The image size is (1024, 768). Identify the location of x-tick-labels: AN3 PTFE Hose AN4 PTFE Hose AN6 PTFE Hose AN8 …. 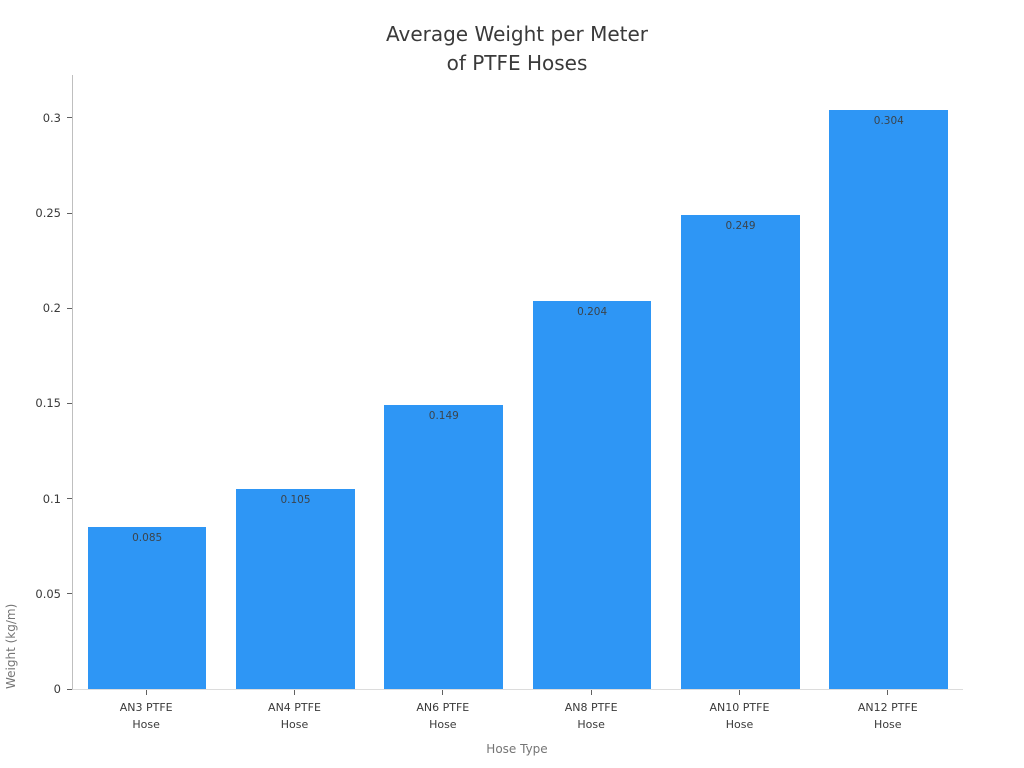
(517, 716).